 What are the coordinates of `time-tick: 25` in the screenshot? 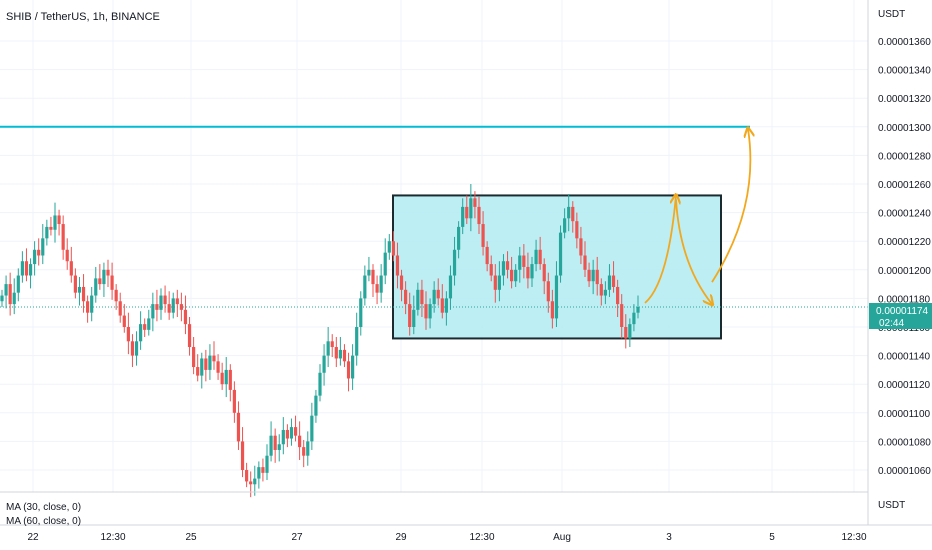 It's located at (191, 537).